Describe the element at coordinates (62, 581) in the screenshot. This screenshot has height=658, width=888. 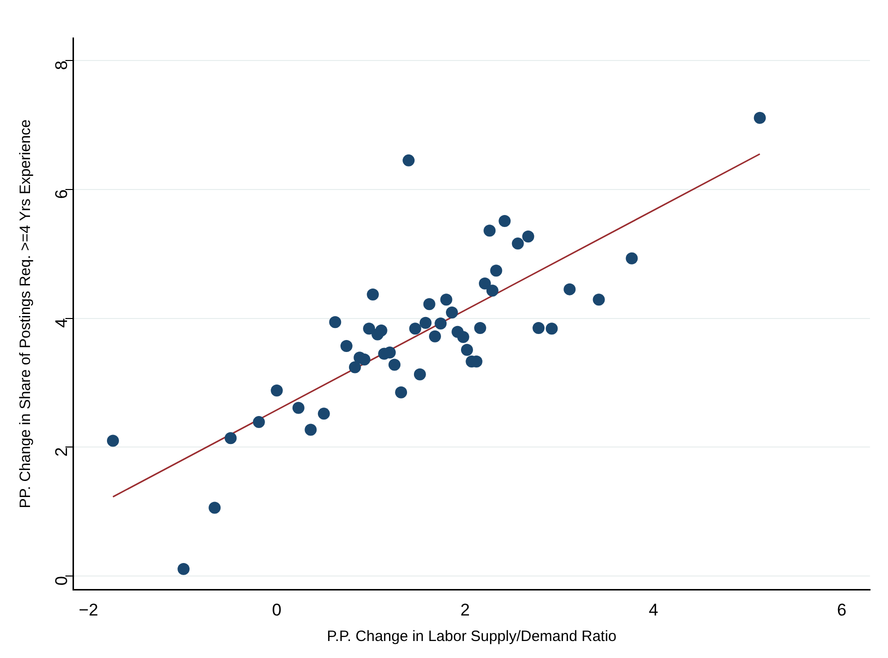
I see `y-tick-label: 0` at that location.